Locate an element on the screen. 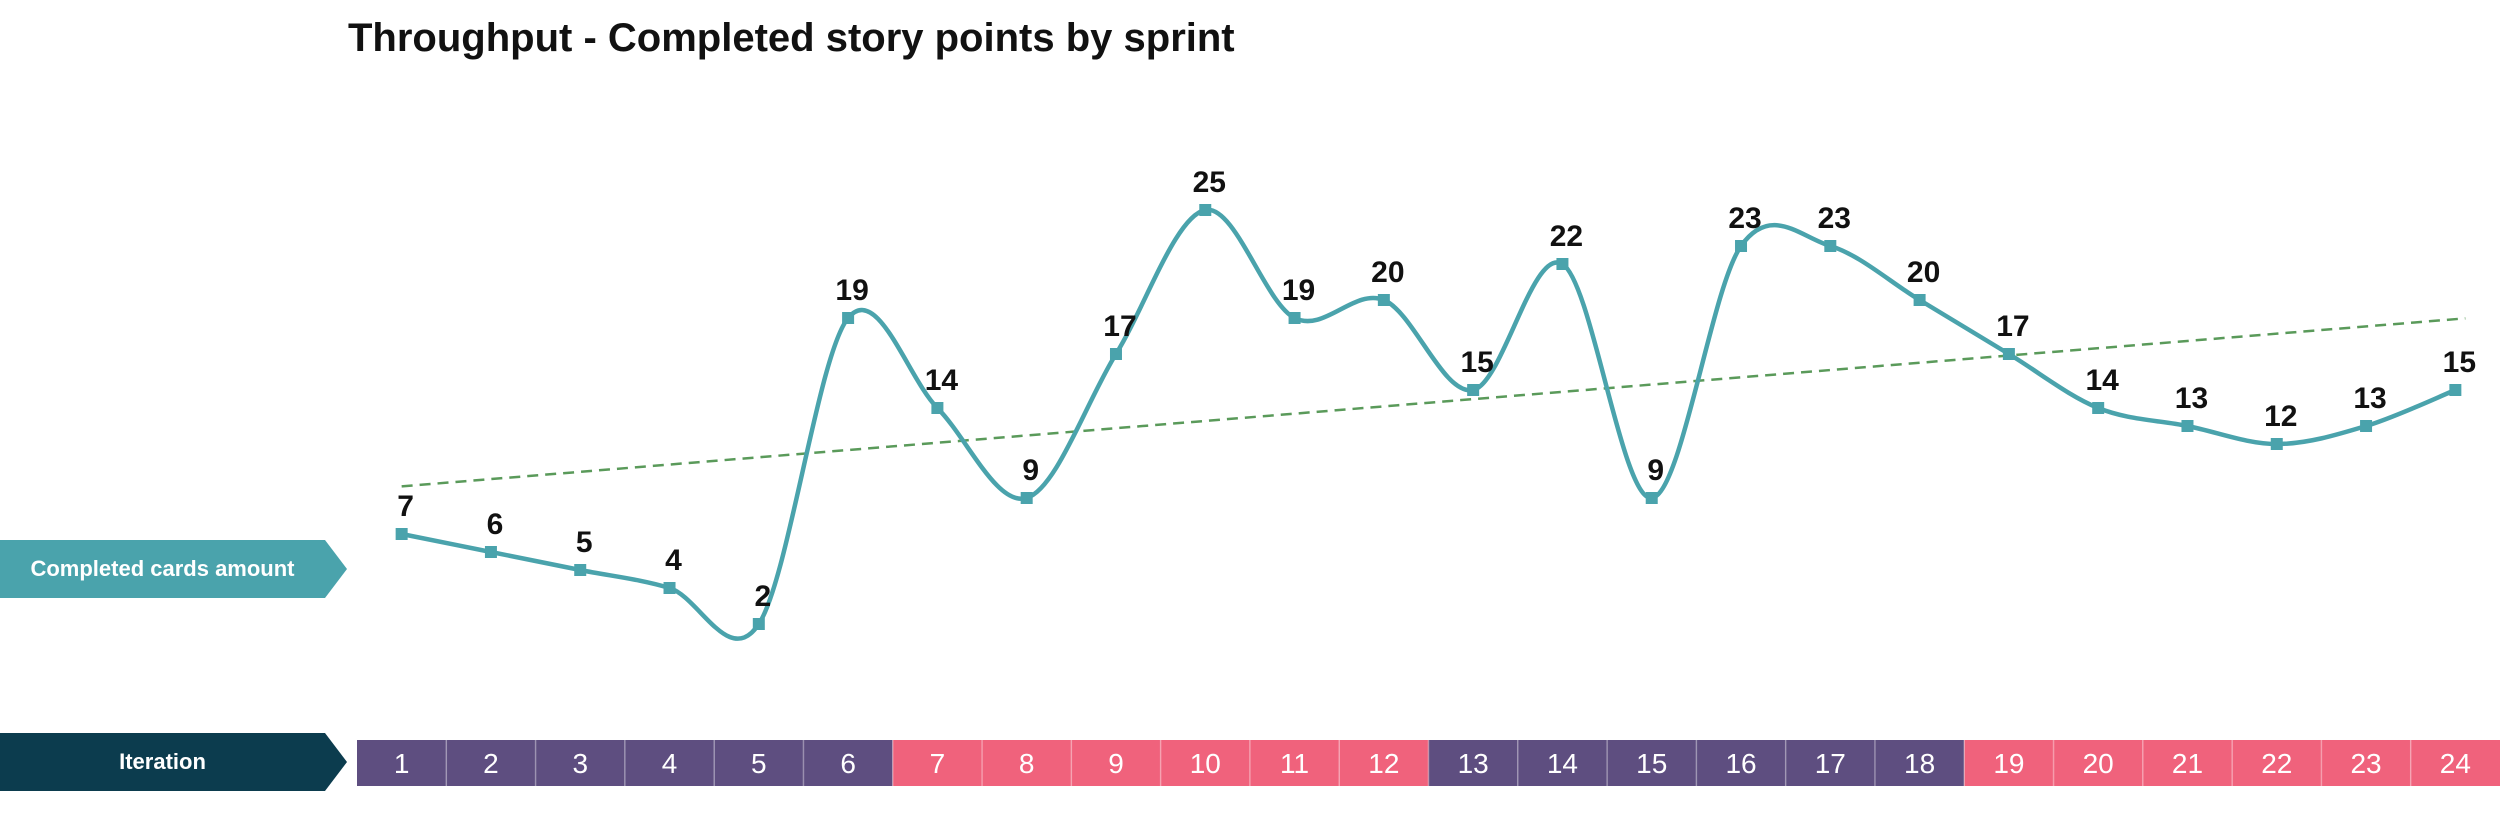 This screenshot has height=833, width=2500. iteration-number: 23 is located at coordinates (2365, 763).